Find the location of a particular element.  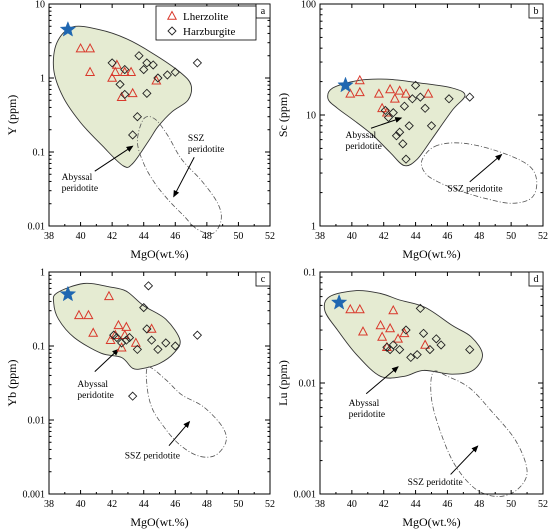

panel-letter: a is located at coordinates (263, 11).